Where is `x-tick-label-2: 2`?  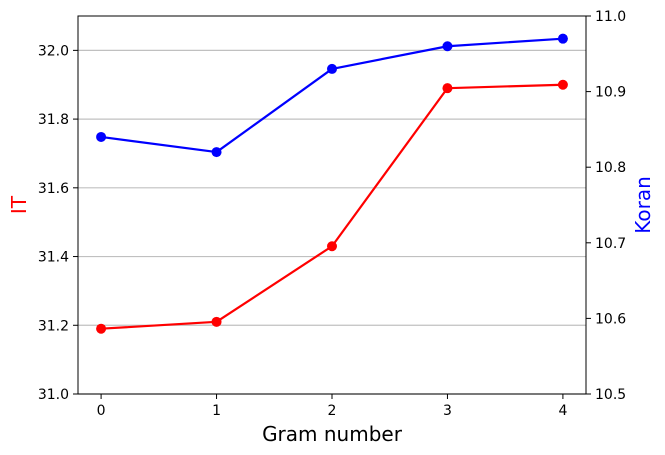
x-tick-label-2: 2 is located at coordinates (332, 411).